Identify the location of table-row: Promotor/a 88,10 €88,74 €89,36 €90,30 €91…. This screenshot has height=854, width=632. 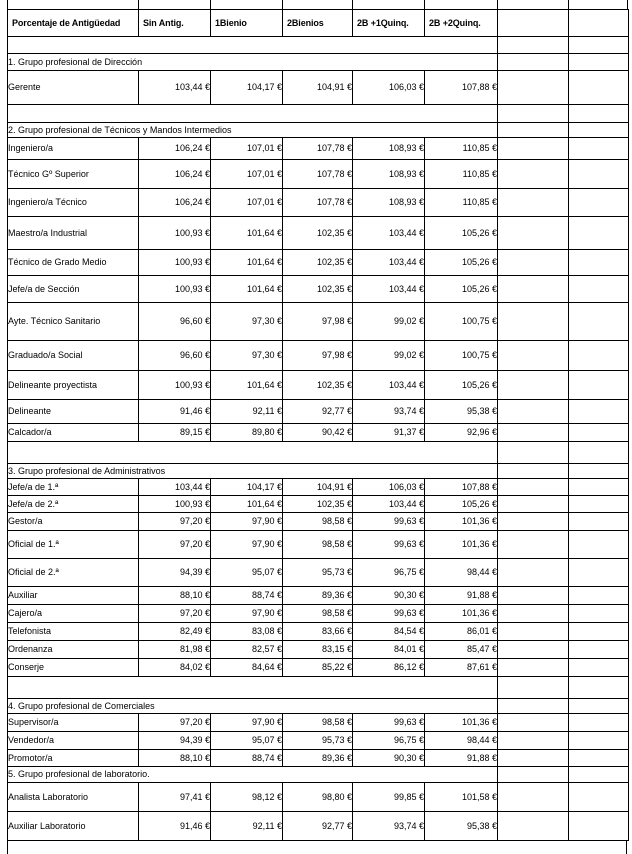
(318, 758).